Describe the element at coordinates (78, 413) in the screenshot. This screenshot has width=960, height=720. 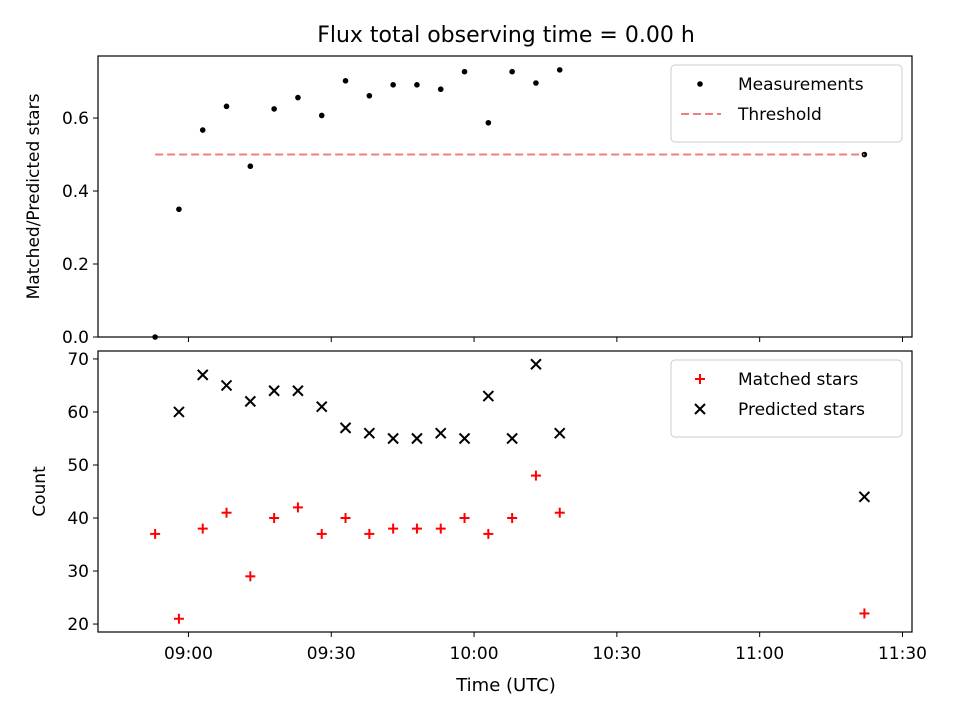
I see `y-tick-label: 60` at that location.